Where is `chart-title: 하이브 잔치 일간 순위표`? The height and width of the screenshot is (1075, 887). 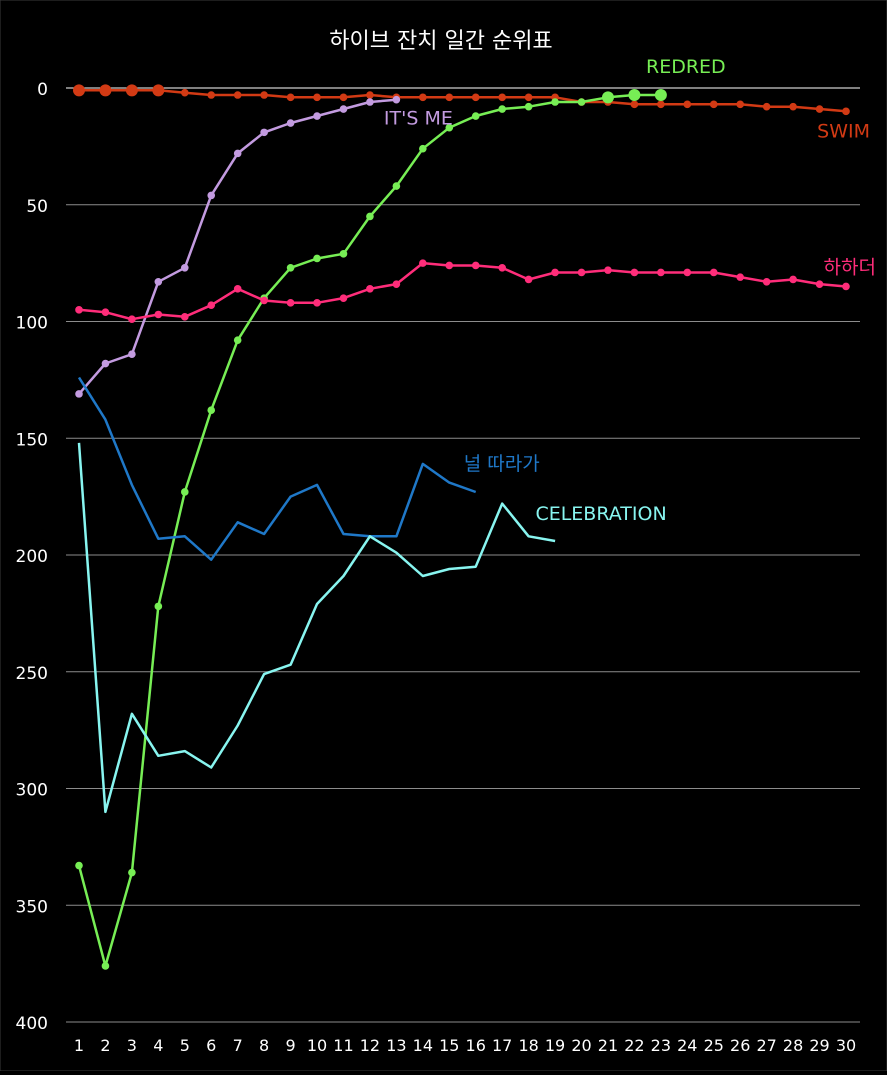 chart-title: 하이브 잔치 일간 순위표 is located at coordinates (440, 41).